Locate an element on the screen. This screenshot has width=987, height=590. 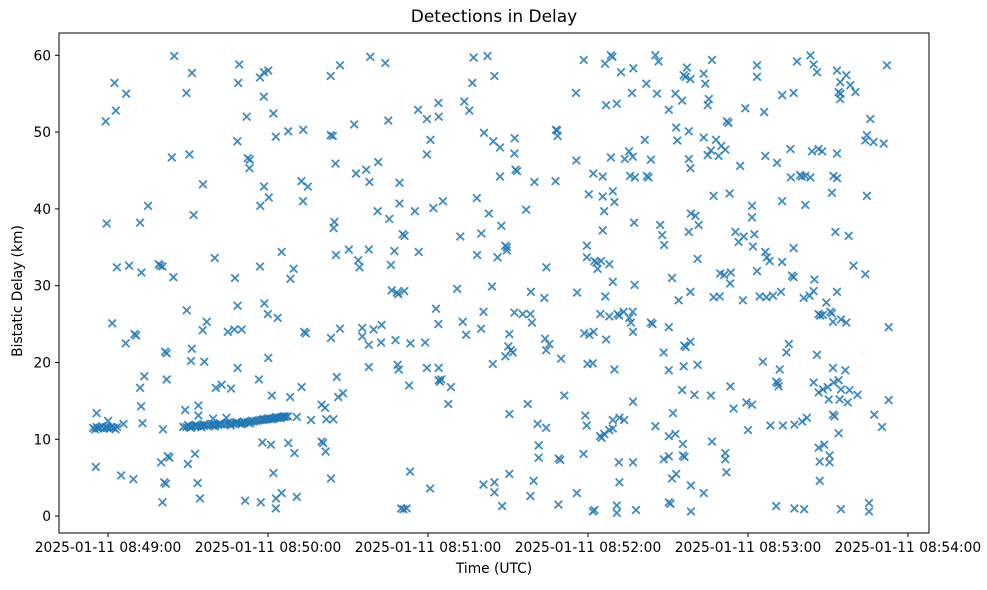
y-tick-label: 10 is located at coordinates (42, 440).